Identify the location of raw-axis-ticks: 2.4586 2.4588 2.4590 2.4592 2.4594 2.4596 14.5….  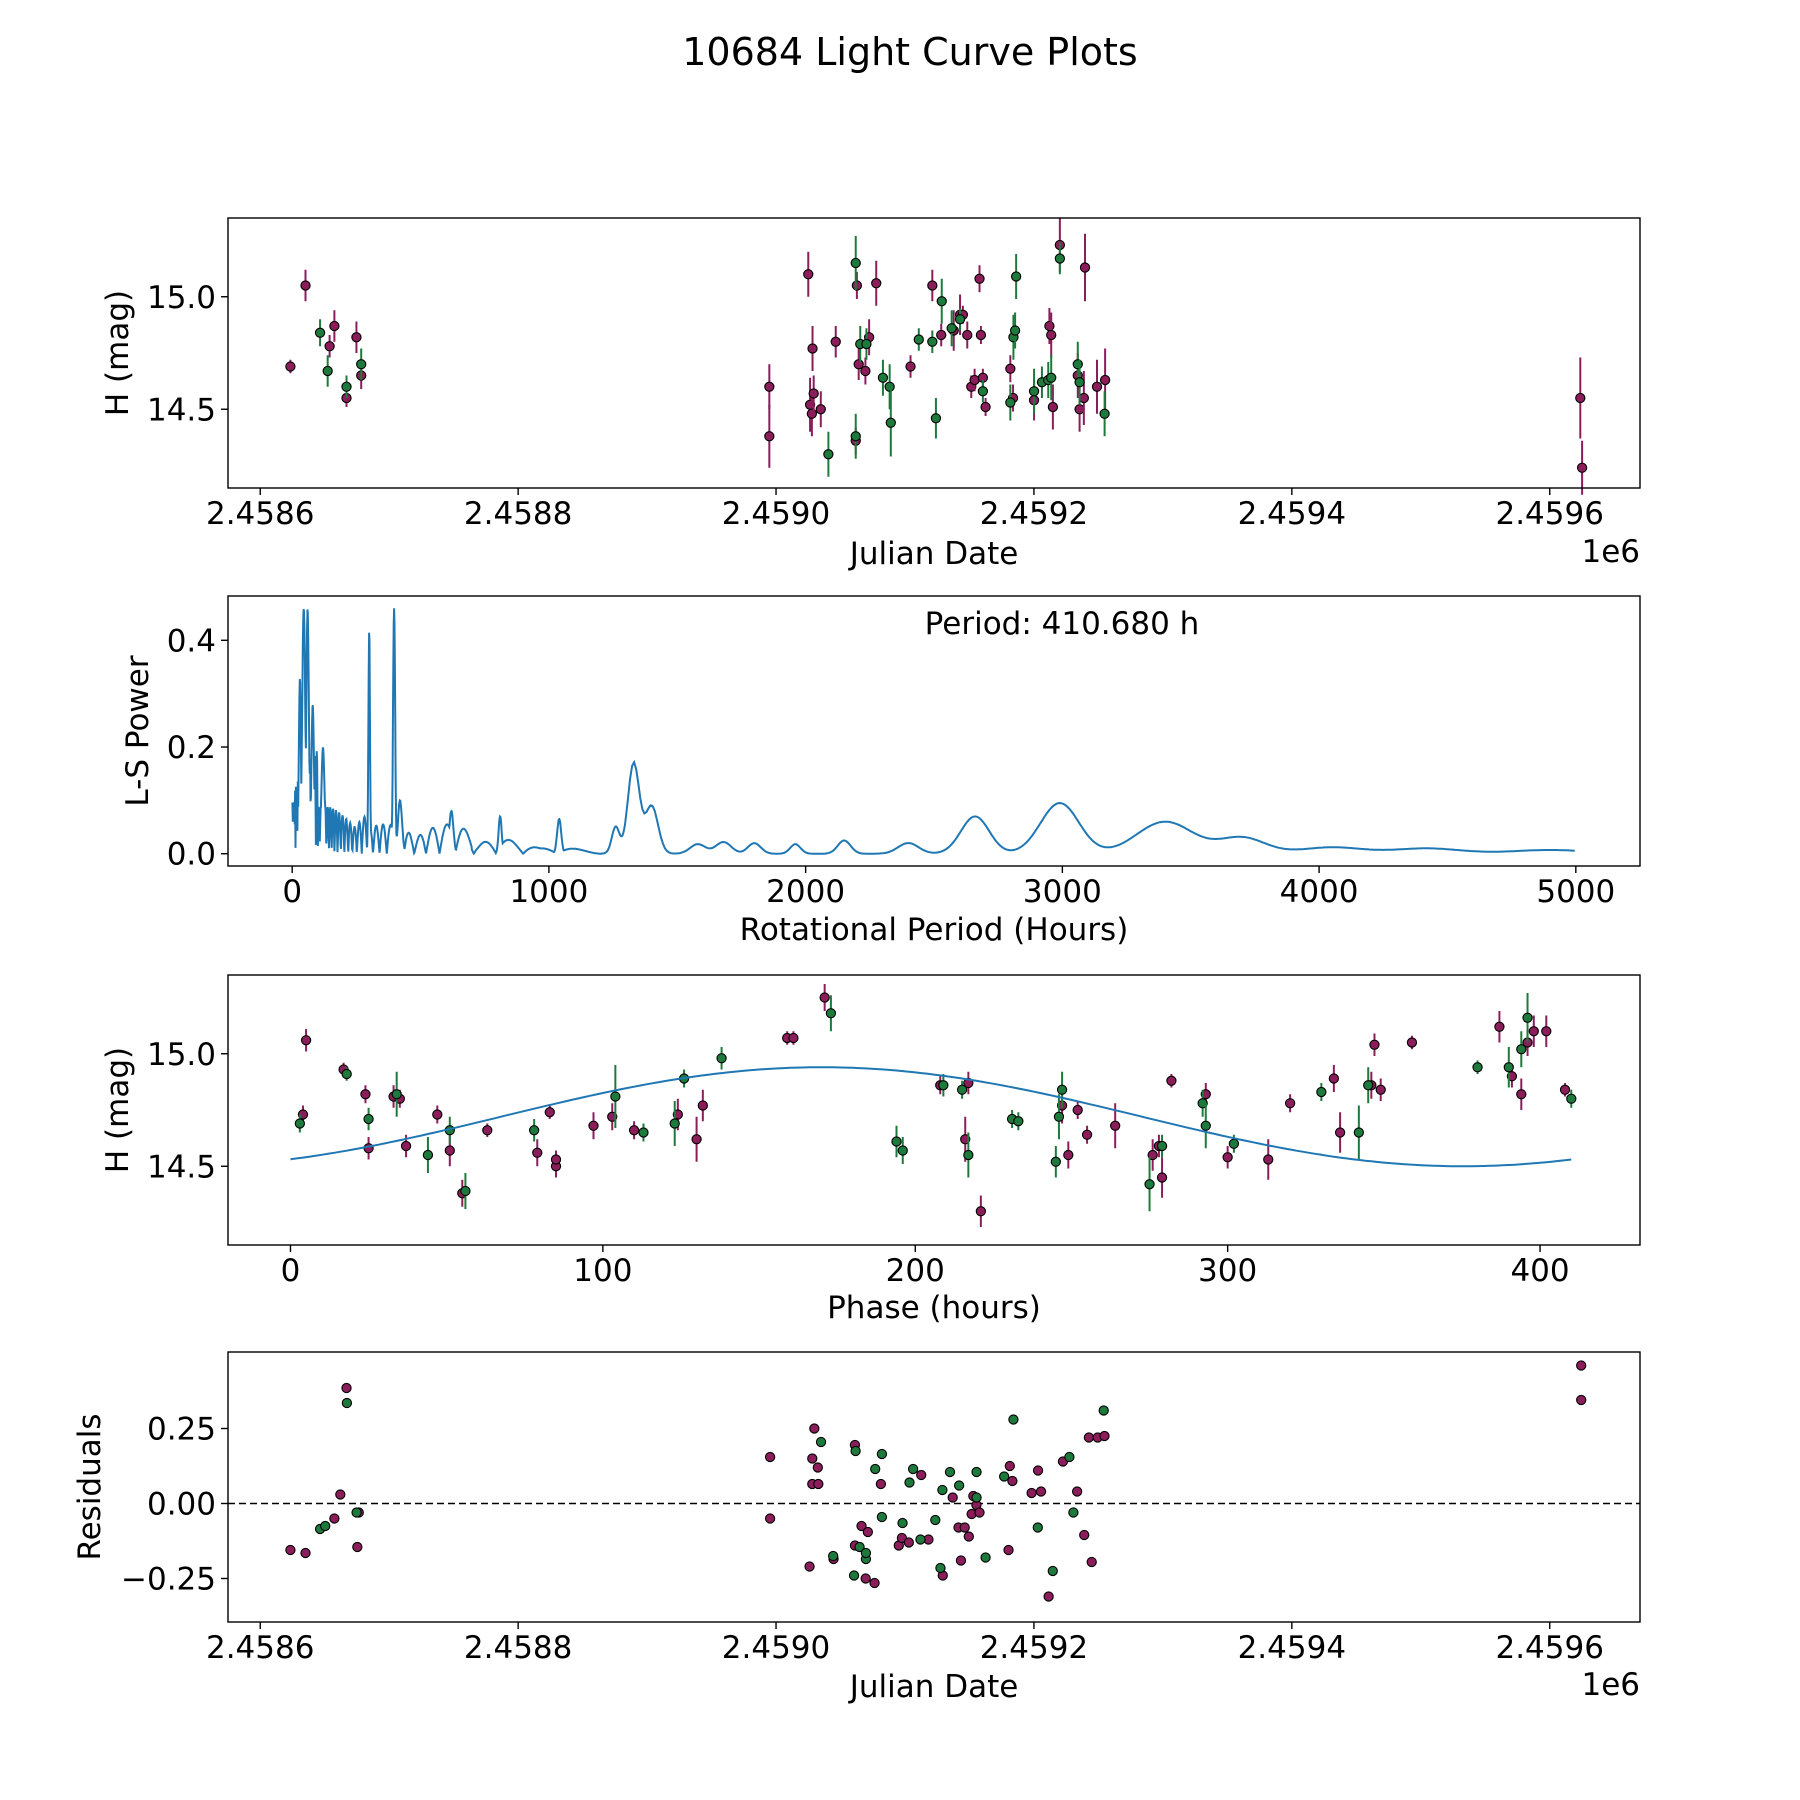
(875, 406).